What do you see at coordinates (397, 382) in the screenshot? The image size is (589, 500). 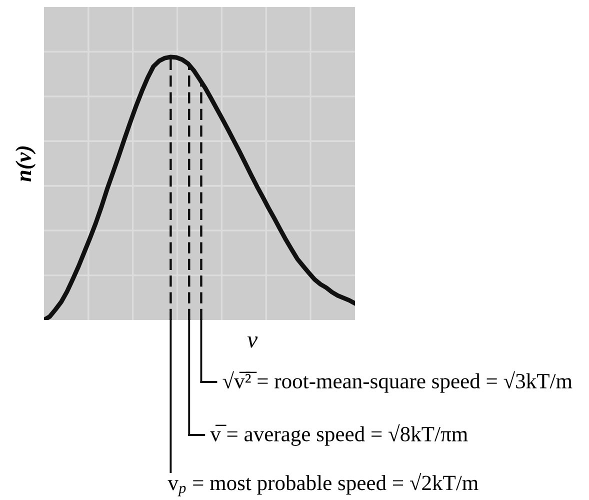 I see `text: √v̅²̅ = root-mean-square speed = √3kT/m` at bounding box center [397, 382].